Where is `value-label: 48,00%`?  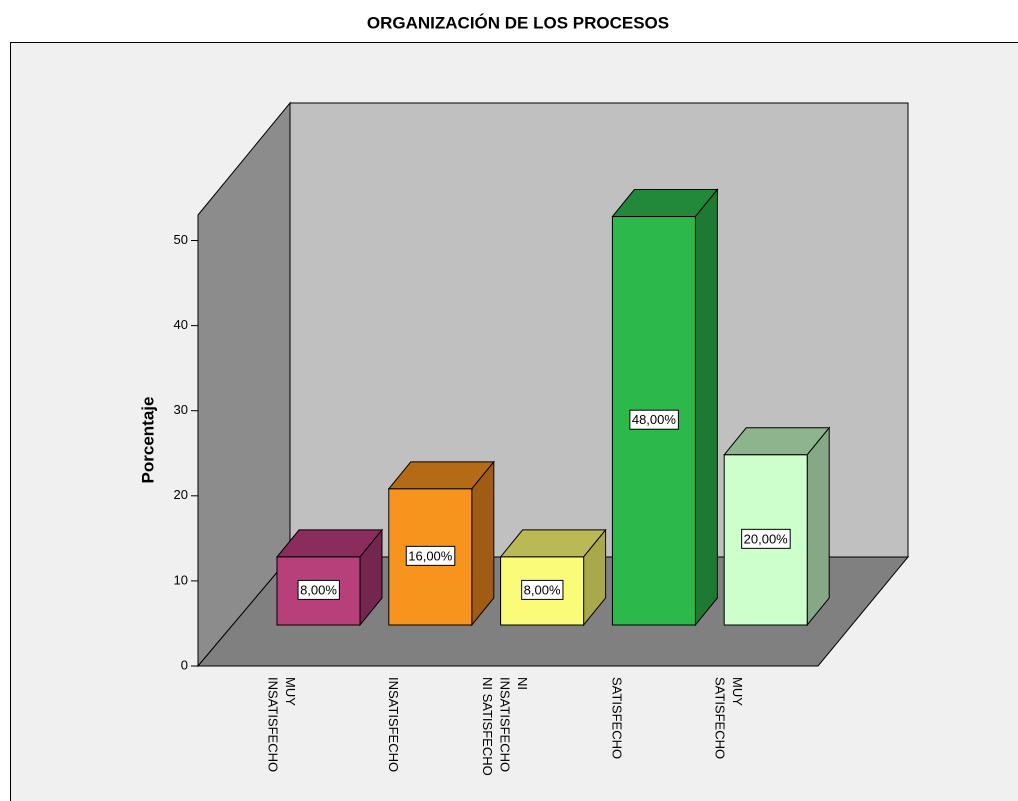
value-label: 48,00% is located at coordinates (654, 419).